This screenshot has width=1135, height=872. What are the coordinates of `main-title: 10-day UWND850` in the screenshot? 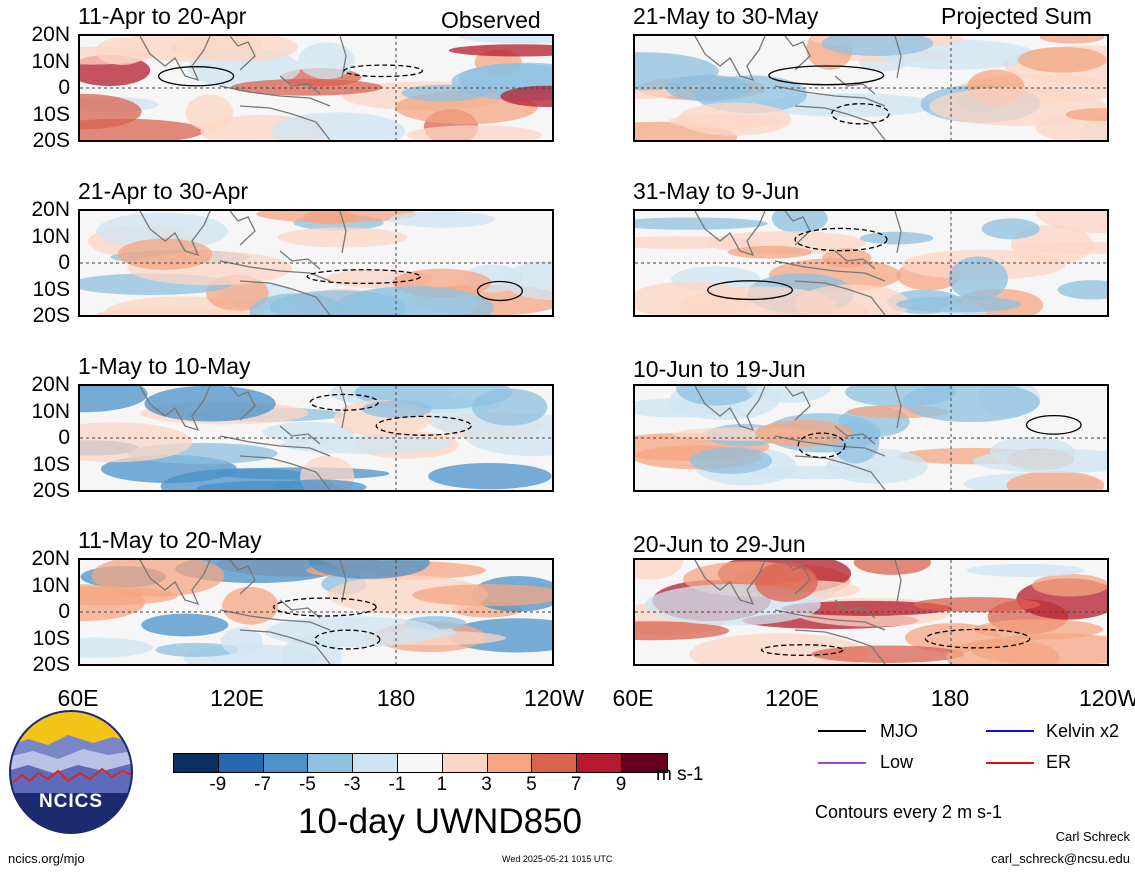 It's located at (440, 821).